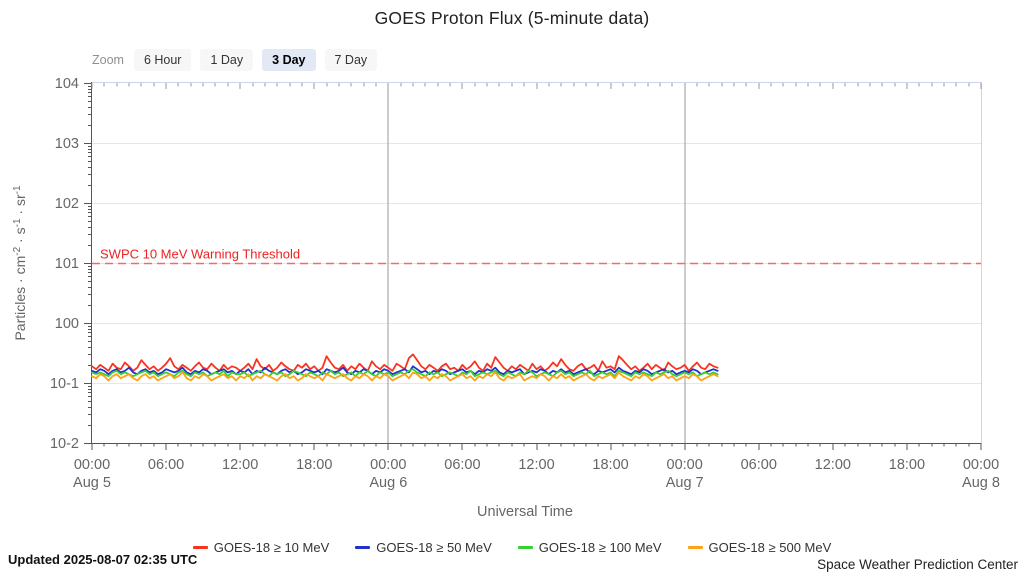 The height and width of the screenshot is (576, 1024). What do you see at coordinates (87, 263) in the screenshot?
I see `y-axis-ticks` at bounding box center [87, 263].